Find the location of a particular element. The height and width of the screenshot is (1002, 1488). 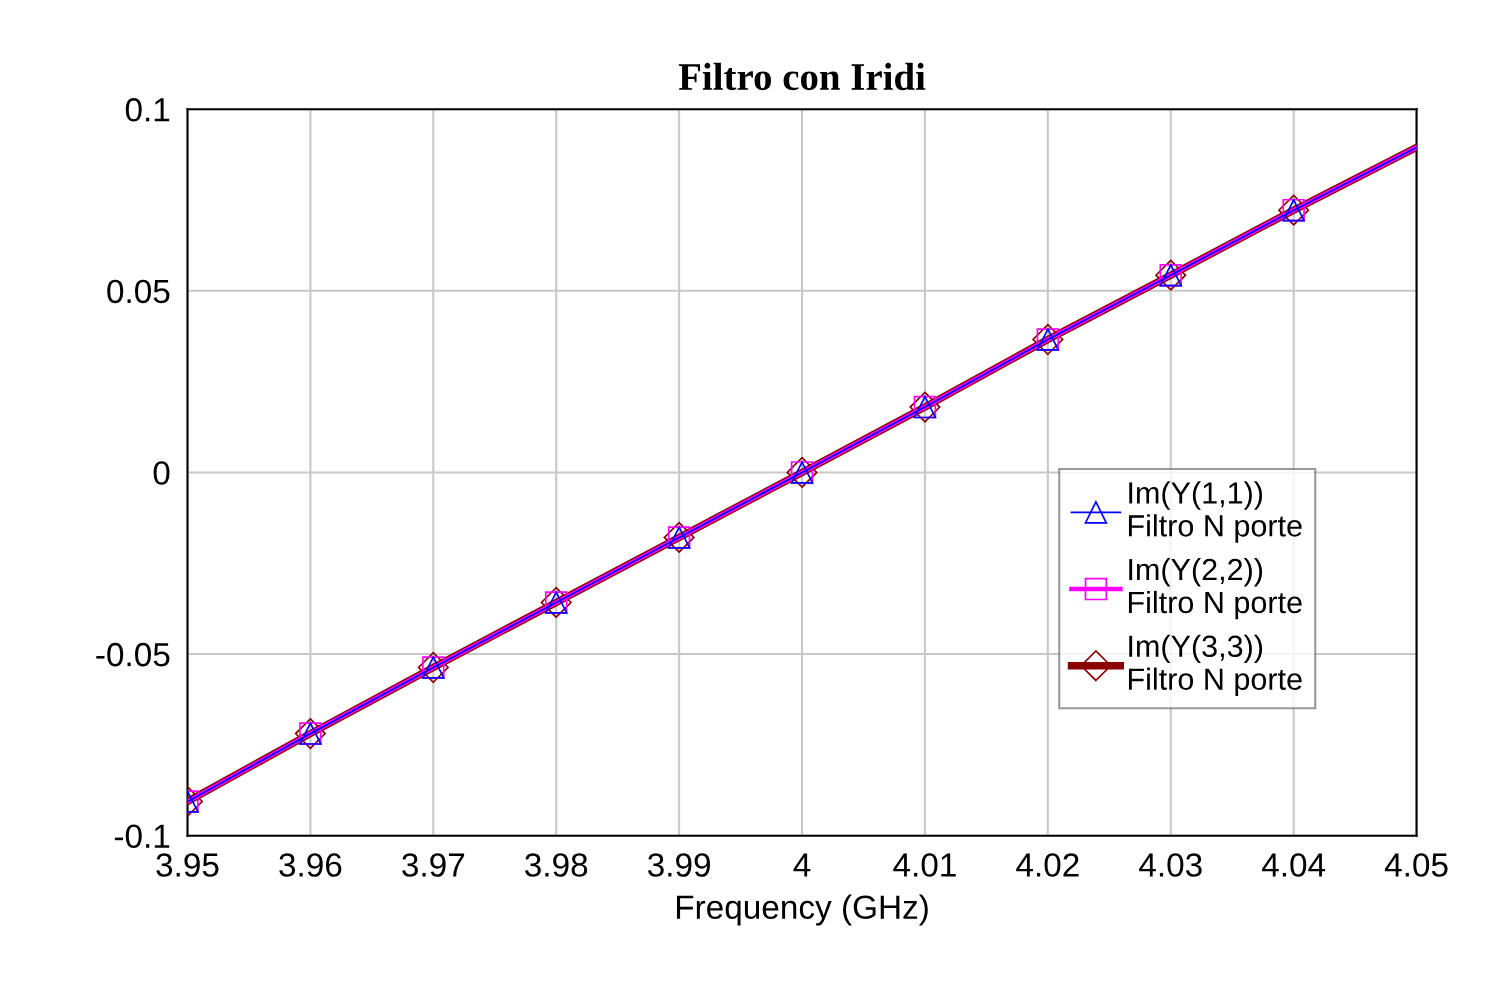

y-tick-label: -0.05 is located at coordinates (133, 654).